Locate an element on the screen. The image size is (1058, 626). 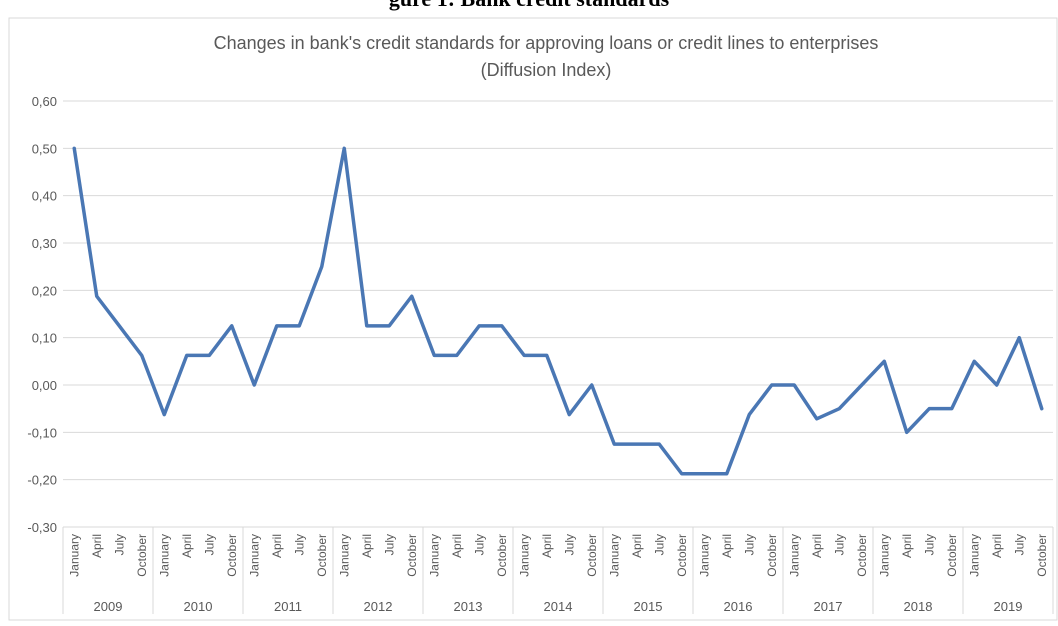
y-tick-label: 0,20 is located at coordinates (44, 290).